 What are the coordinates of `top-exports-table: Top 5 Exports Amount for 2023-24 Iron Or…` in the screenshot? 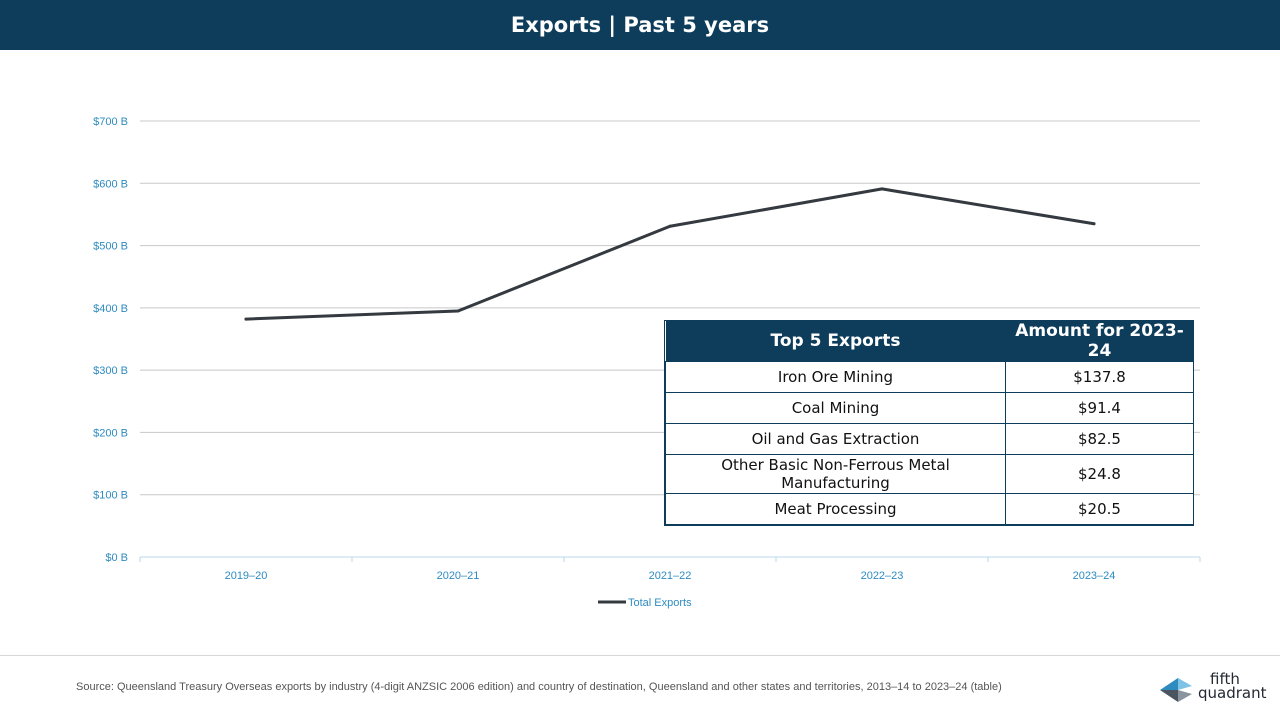 It's located at (929, 423).